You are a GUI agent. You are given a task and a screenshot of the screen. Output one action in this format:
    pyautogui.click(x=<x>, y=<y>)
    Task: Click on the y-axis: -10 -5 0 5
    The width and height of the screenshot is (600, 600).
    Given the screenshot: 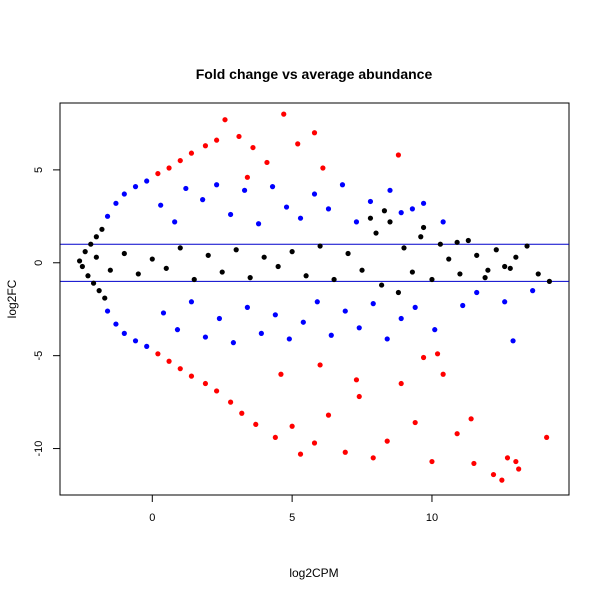 What is the action you would take?
    pyautogui.click(x=47, y=312)
    